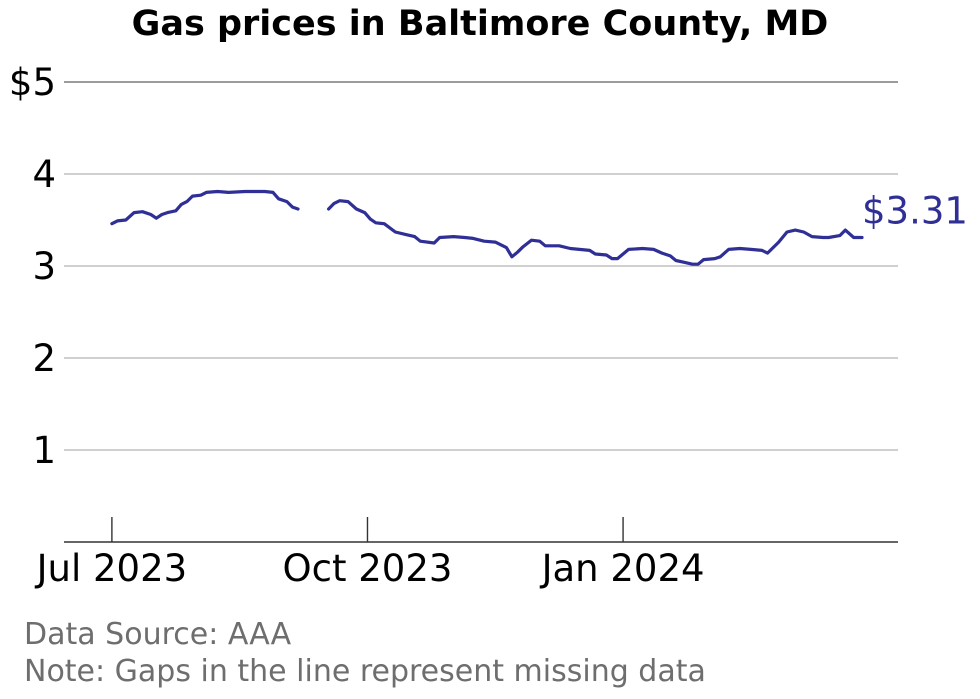 The height and width of the screenshot is (699, 980). I want to click on chart-title: Gas prices in Baltimore County, MD, so click(480, 24).